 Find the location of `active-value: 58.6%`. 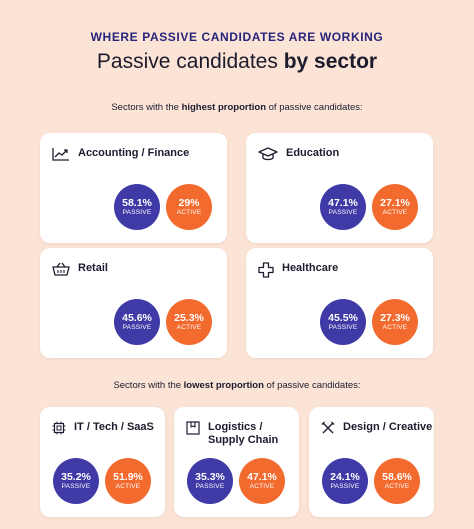

active-value: 58.6% is located at coordinates (397, 477).